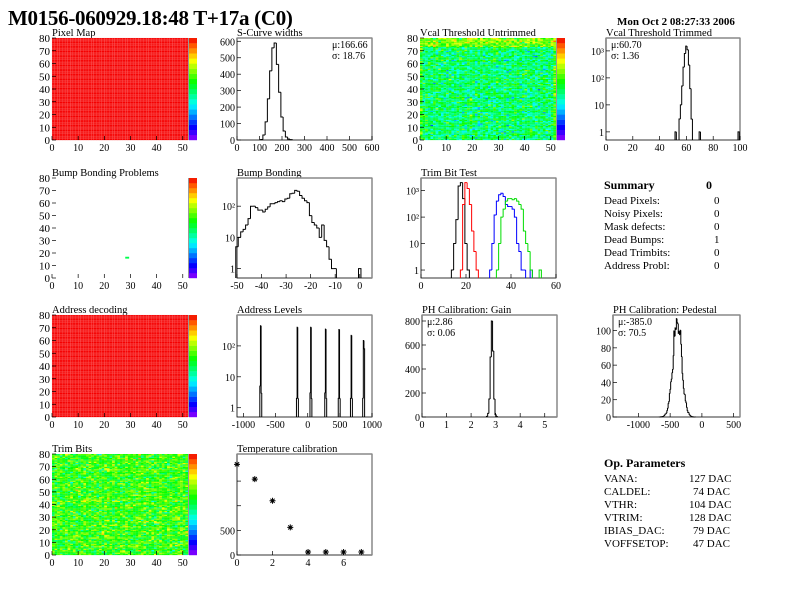  Describe the element at coordinates (193, 41) in the screenshot. I see `color-scale-bin` at that location.